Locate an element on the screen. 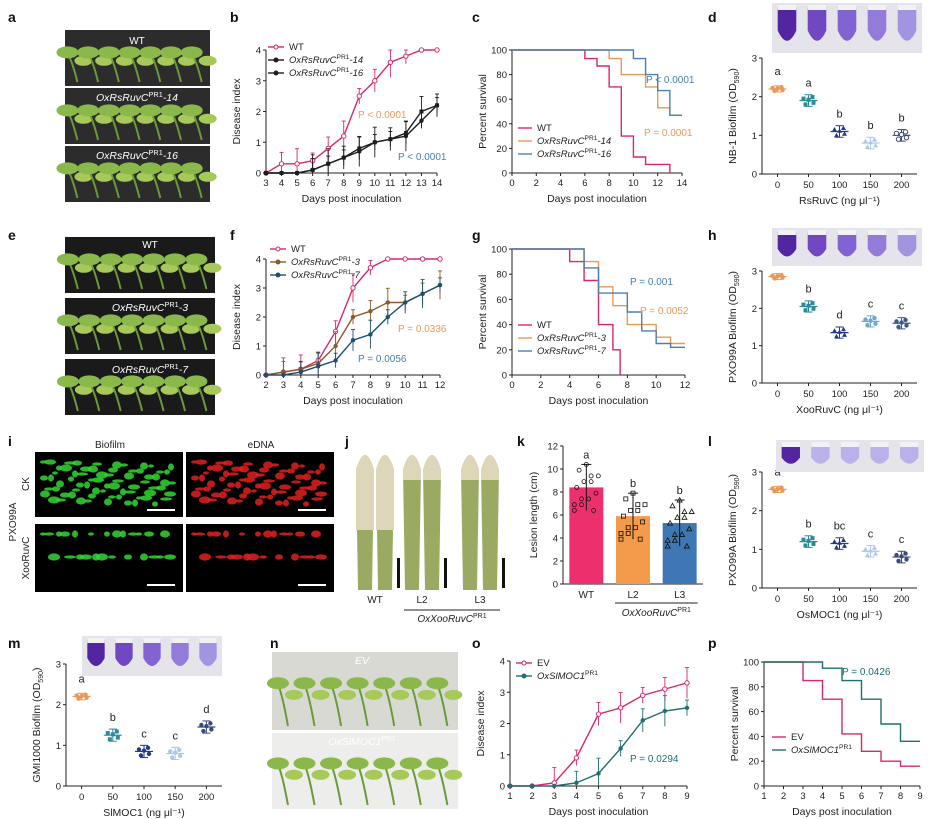  x-tick-label: 3 is located at coordinates (554, 796).